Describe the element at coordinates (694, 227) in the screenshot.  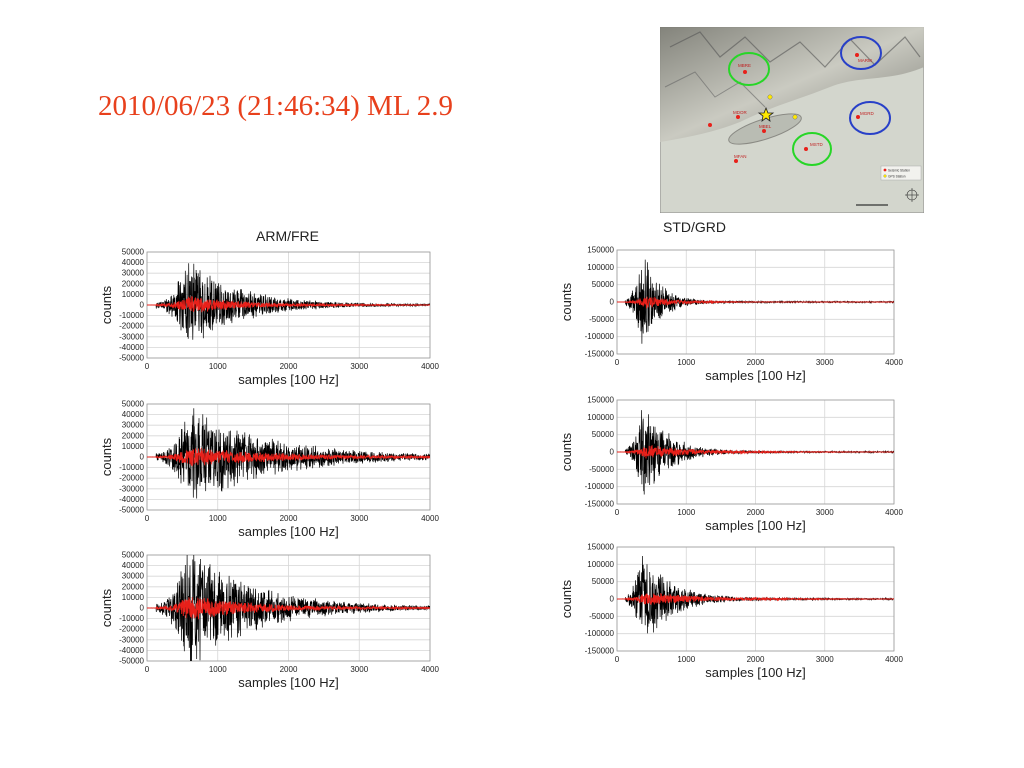
I see `right-column-title: STD/GRD` at that location.